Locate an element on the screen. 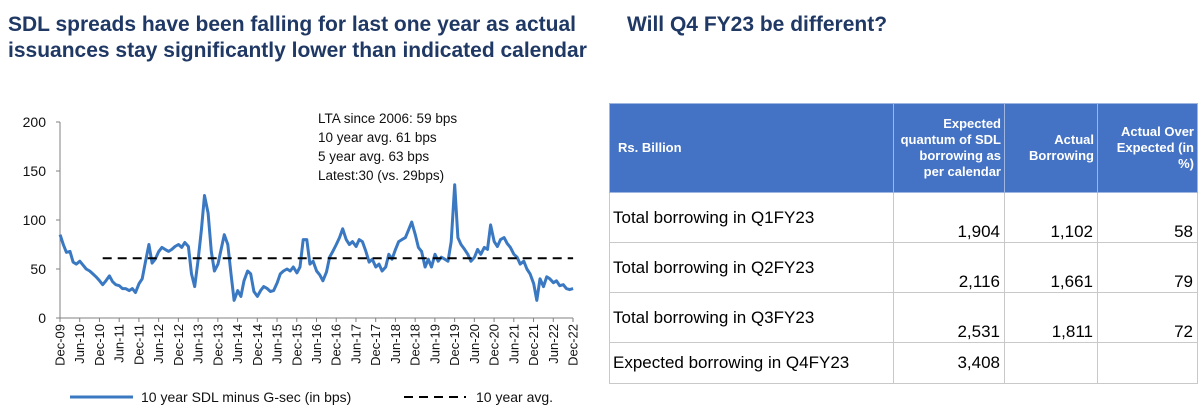 This screenshot has width=1200, height=418. annotation-lta: LTA since 2006: 59 bps is located at coordinates (388, 118).